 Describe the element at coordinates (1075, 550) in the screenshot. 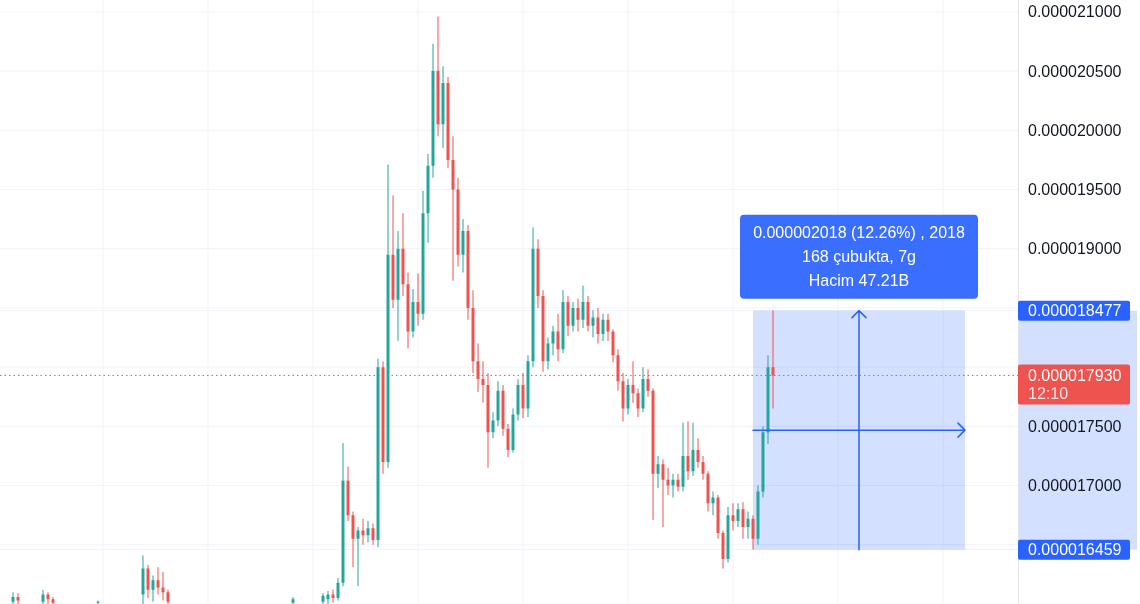

I see `y-tick-label: 0.000016459` at that location.